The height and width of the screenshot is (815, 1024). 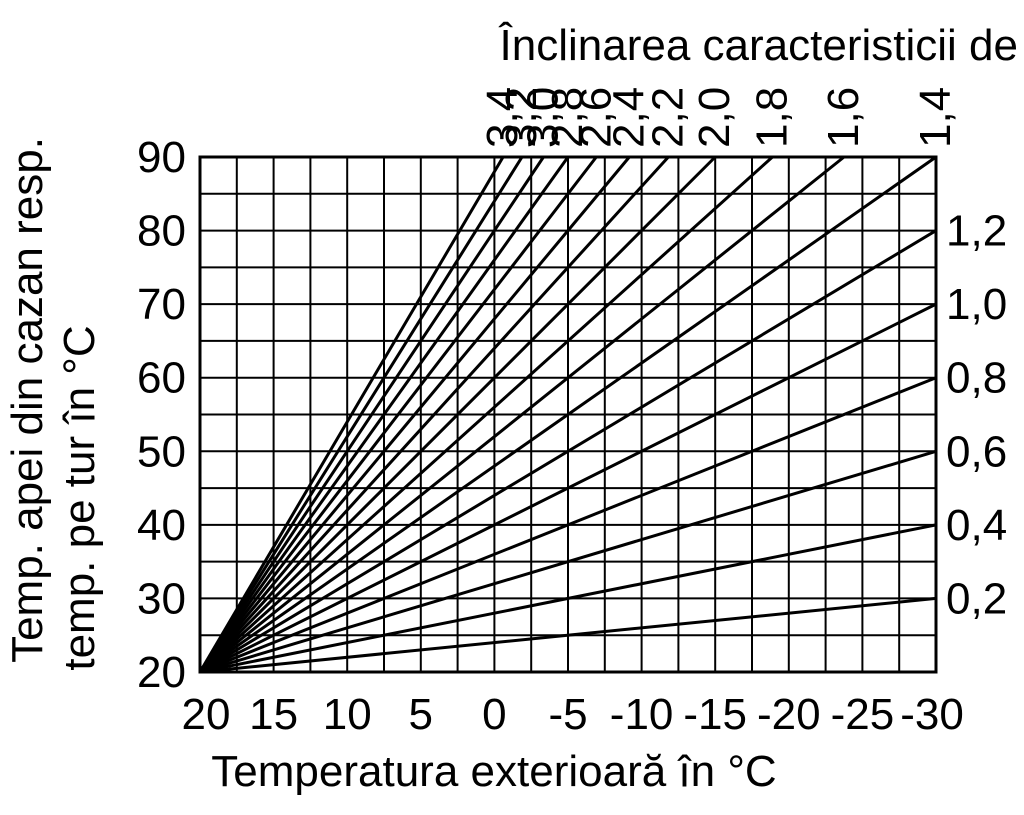 What do you see at coordinates (714, 117) in the screenshot?
I see `slope-label: 2,0` at bounding box center [714, 117].